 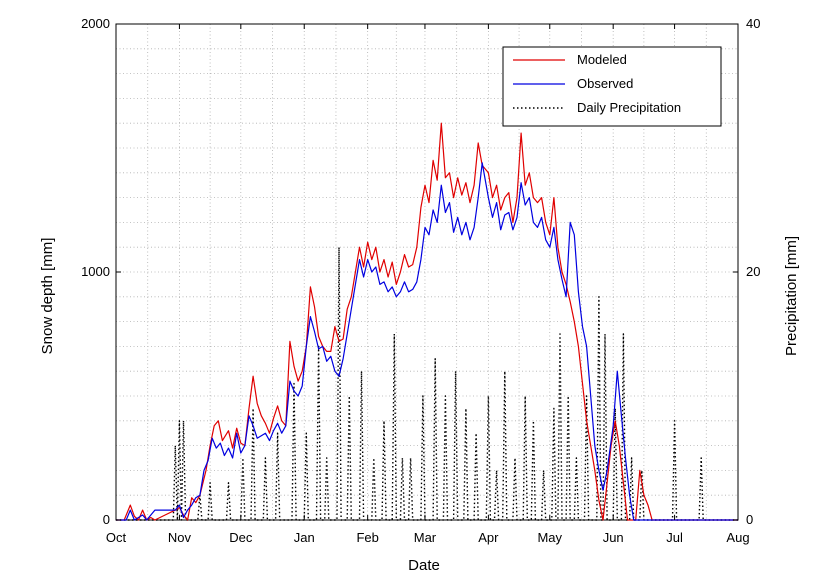 I want to click on x-tick-oct: Oct, so click(x=116, y=537).